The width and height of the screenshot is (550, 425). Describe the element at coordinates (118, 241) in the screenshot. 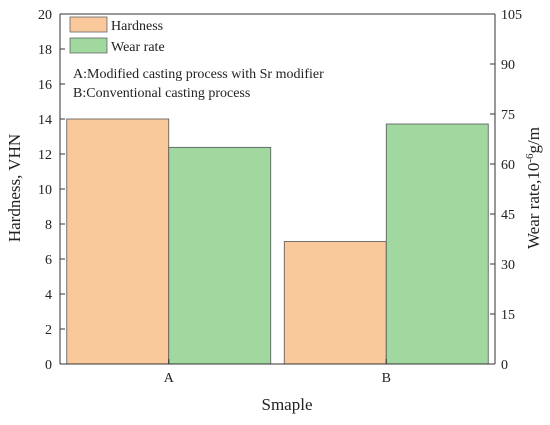

I see `bar-hardness-a` at that location.